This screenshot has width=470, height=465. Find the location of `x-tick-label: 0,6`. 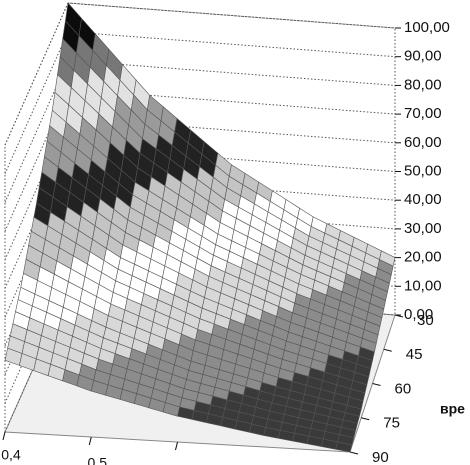

x-tick-label: 0,6 is located at coordinates (184, 464).